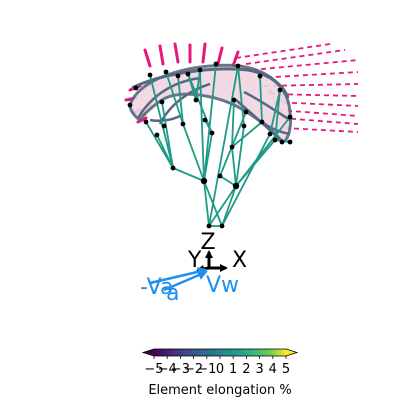 The height and width of the screenshot is (404, 400). Describe the element at coordinates (259, 369) in the screenshot. I see `colorbar-tick-label: 3` at that location.